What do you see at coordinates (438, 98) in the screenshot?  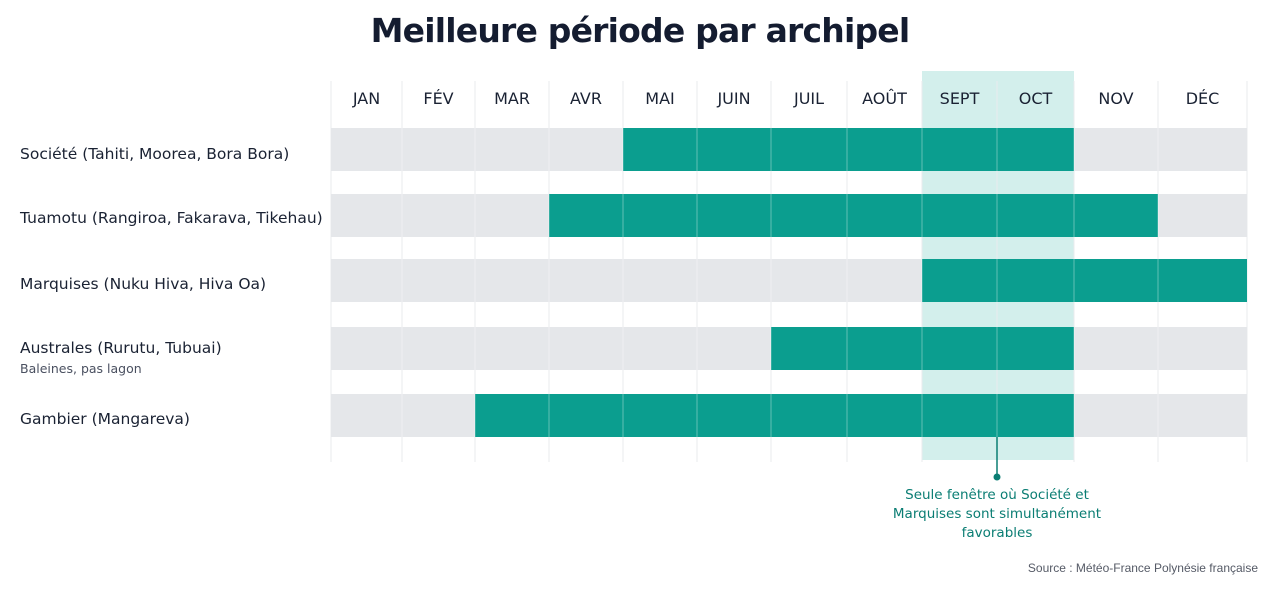 I see `month-label: FÉV` at bounding box center [438, 98].